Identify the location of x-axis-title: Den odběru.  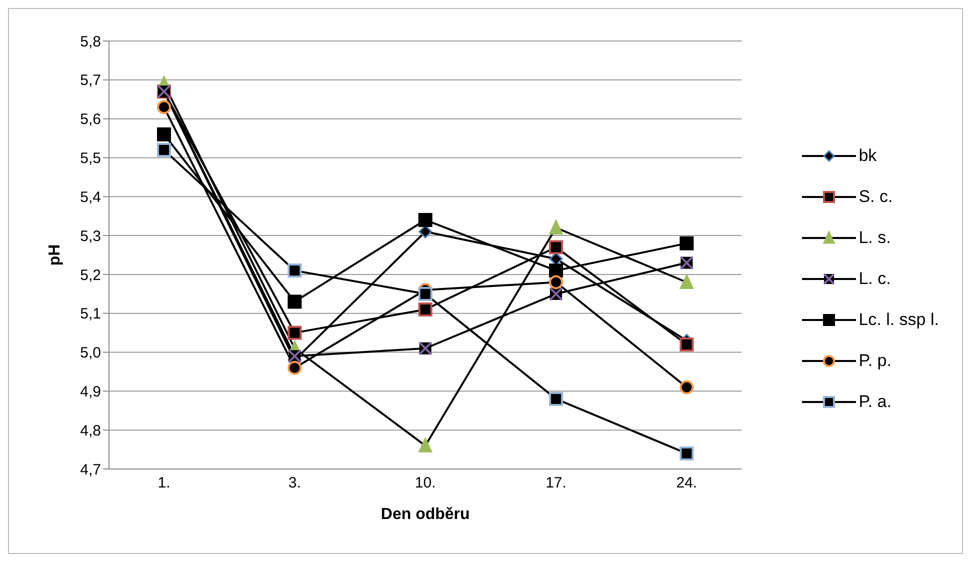
(425, 514).